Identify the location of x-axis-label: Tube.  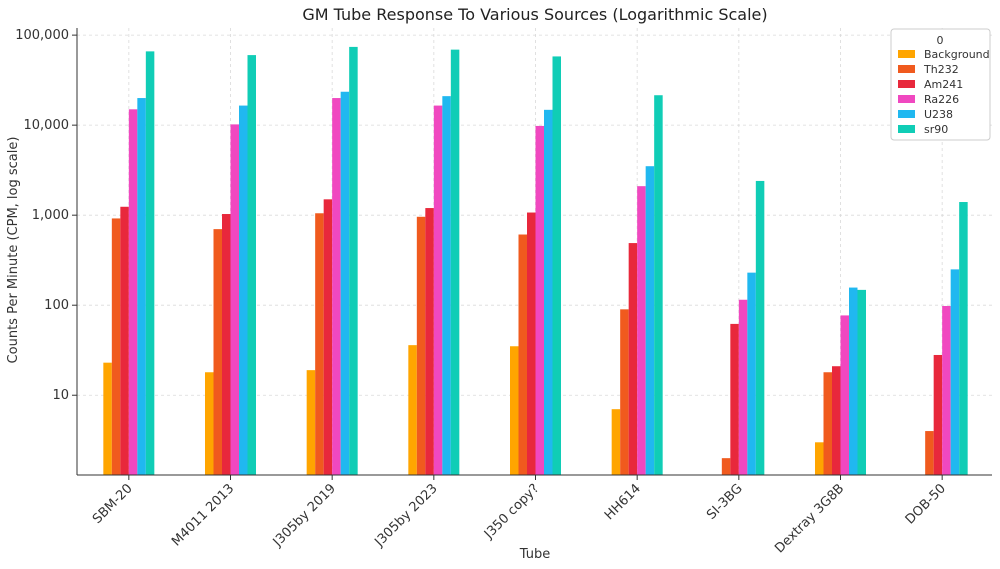
(534, 554).